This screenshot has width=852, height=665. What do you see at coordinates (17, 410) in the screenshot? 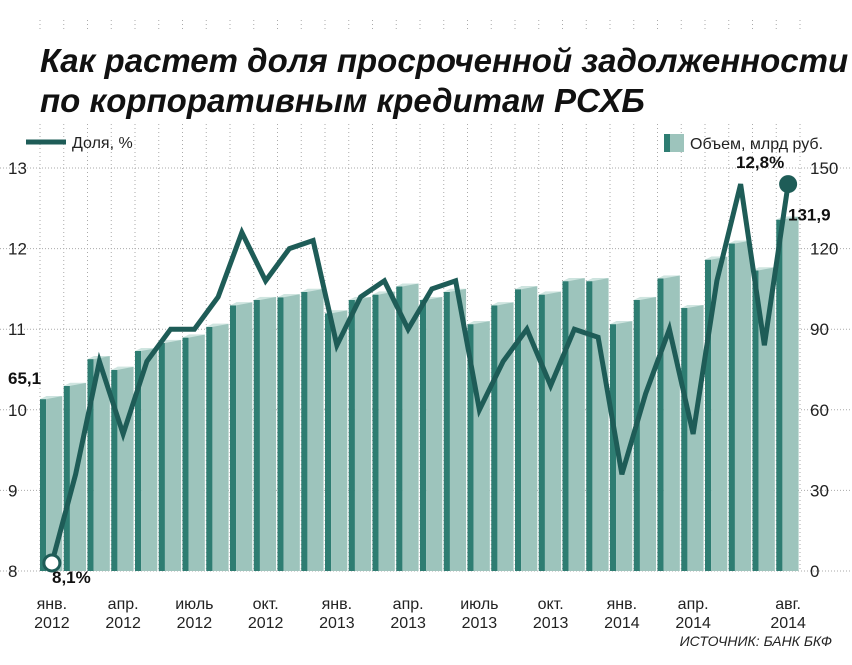
I see `left-axis-tick-label: 10` at bounding box center [17, 410].